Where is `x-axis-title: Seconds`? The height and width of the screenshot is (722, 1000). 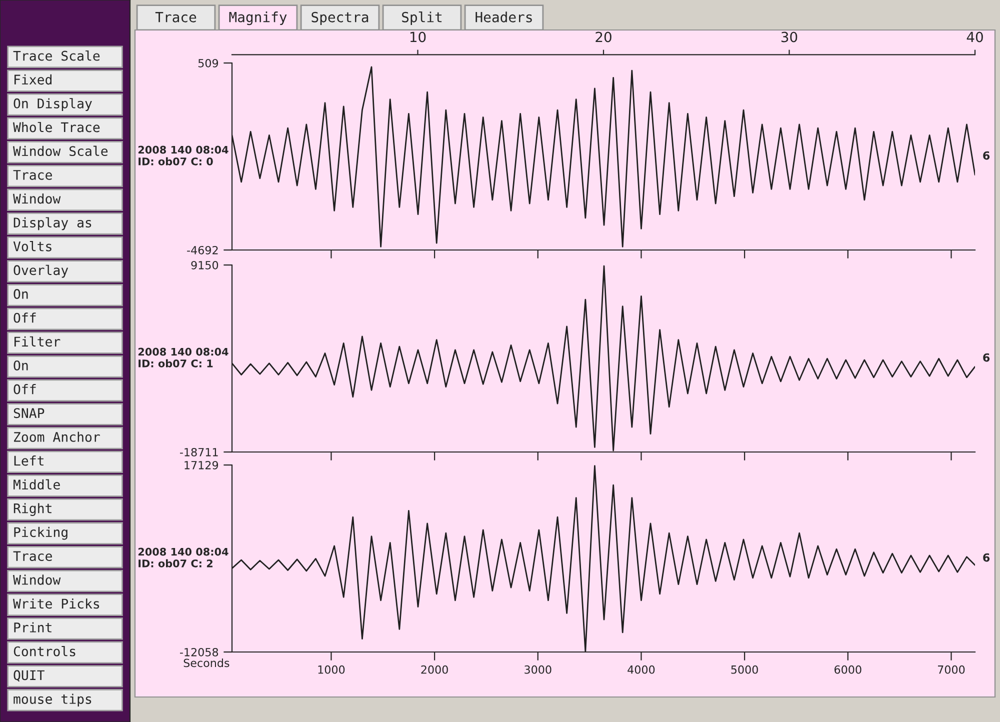
x-axis-title: Seconds is located at coordinates (207, 663).